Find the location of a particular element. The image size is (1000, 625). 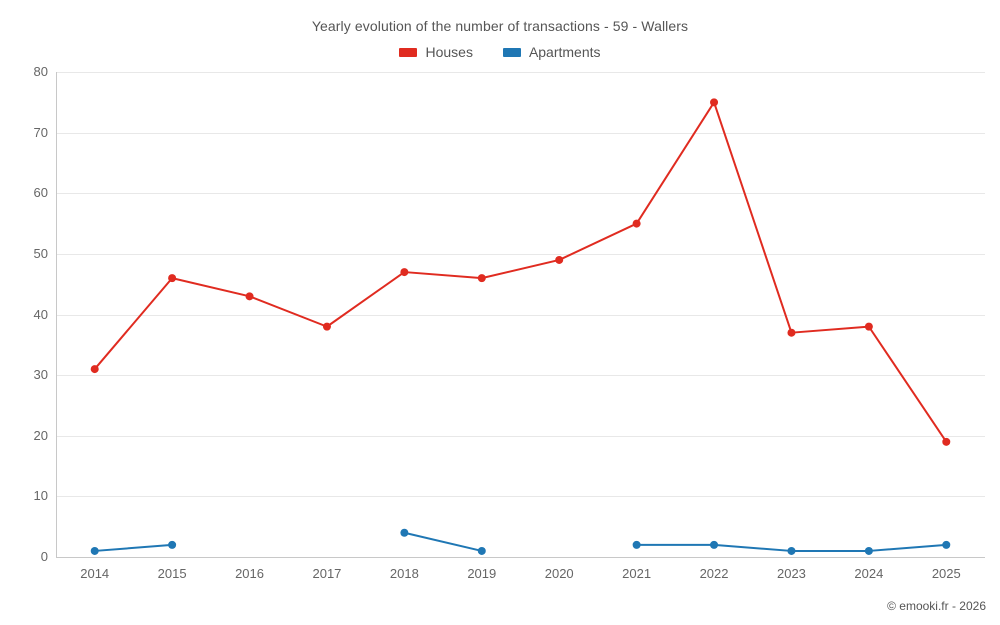

legend-label-apartments: Apartments is located at coordinates (564, 52).